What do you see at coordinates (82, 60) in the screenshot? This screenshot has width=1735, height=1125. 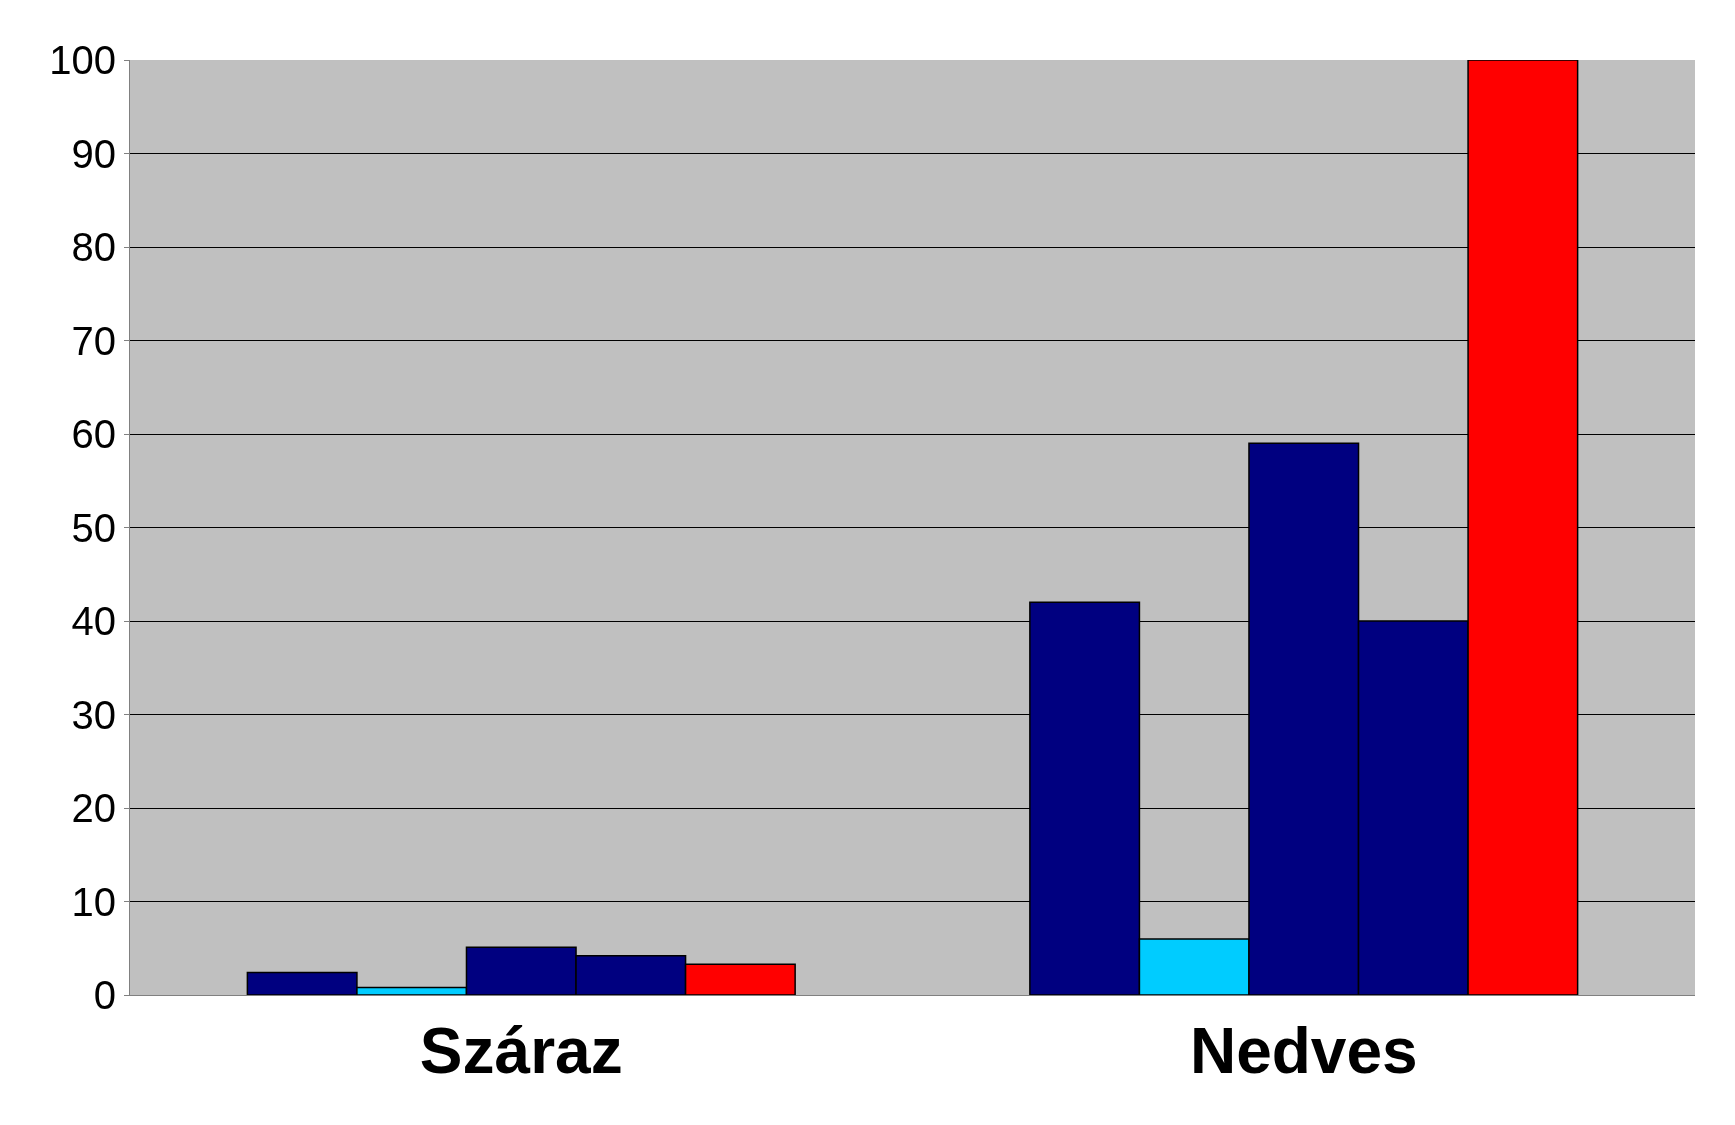 I see `y-tick-label: 100` at bounding box center [82, 60].